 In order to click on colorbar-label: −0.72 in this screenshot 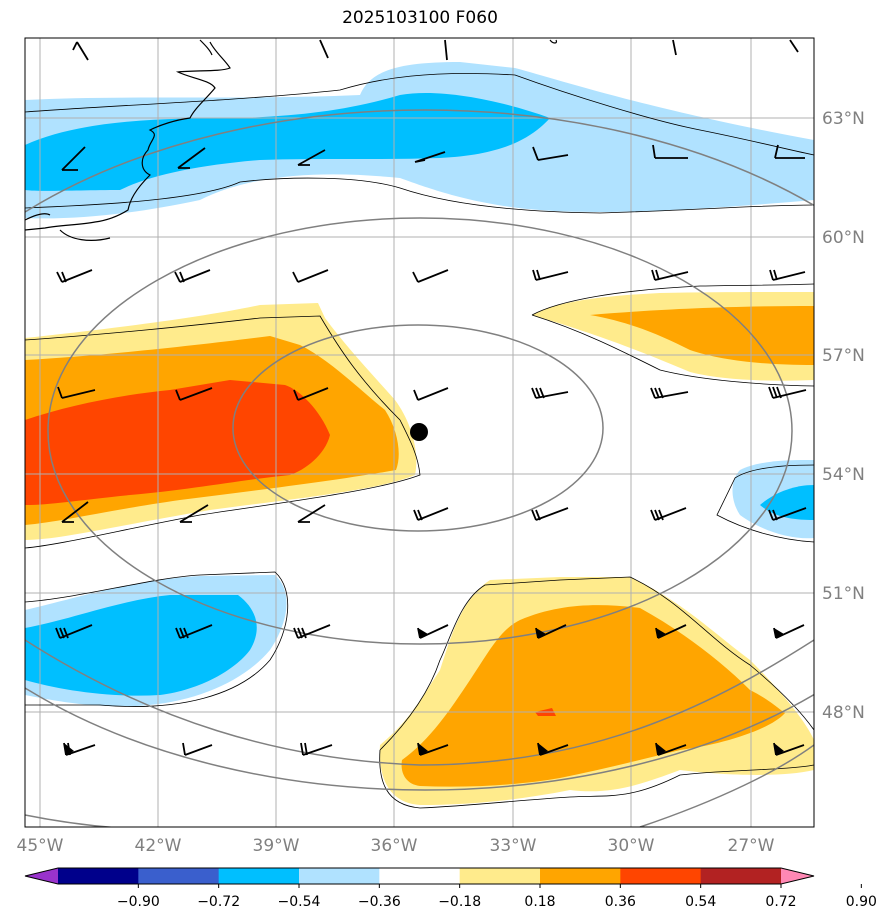, I will do `click(218, 902)`.